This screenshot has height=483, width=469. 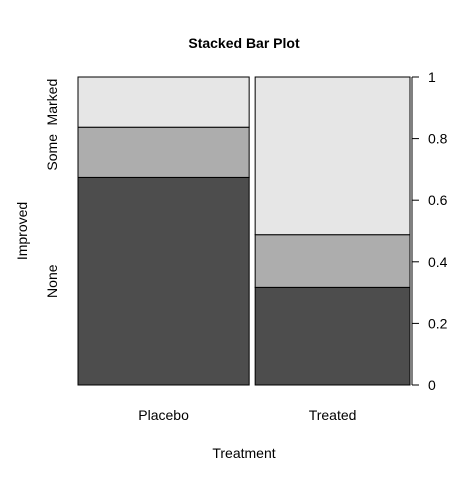 What do you see at coordinates (52, 102) in the screenshot?
I see `left-axis-label-marked: Marked` at bounding box center [52, 102].